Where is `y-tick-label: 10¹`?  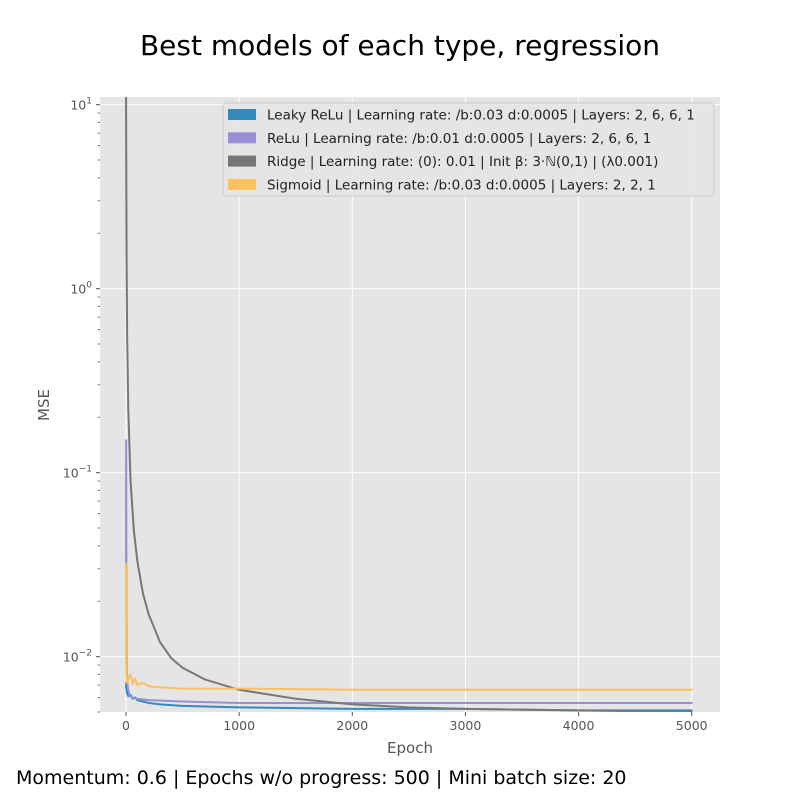 y-tick-label: 10¹ is located at coordinates (81, 105).